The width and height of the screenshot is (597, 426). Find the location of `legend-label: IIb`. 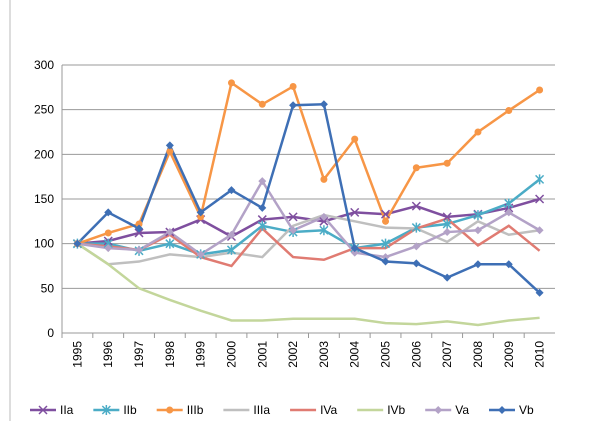

legend-label: IIb is located at coordinates (130, 410).